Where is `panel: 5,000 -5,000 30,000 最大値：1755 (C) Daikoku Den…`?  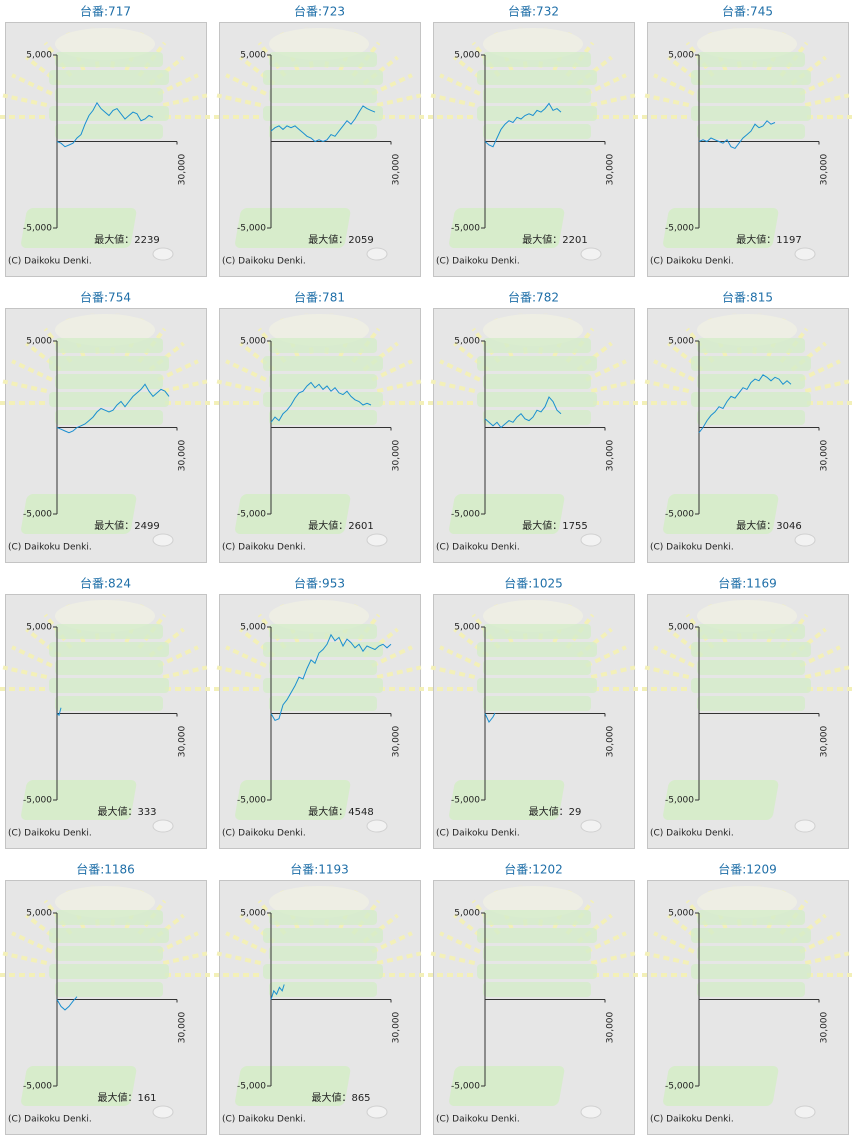 panel: 5,000 -5,000 30,000 最大値：1755 (C) Daikoku Den… is located at coordinates (533, 435).